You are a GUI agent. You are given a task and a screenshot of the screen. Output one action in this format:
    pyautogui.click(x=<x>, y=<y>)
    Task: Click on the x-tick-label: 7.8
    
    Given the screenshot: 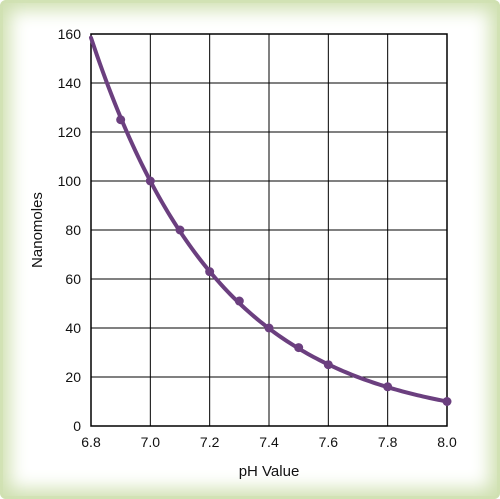 What is the action you would take?
    pyautogui.click(x=388, y=442)
    